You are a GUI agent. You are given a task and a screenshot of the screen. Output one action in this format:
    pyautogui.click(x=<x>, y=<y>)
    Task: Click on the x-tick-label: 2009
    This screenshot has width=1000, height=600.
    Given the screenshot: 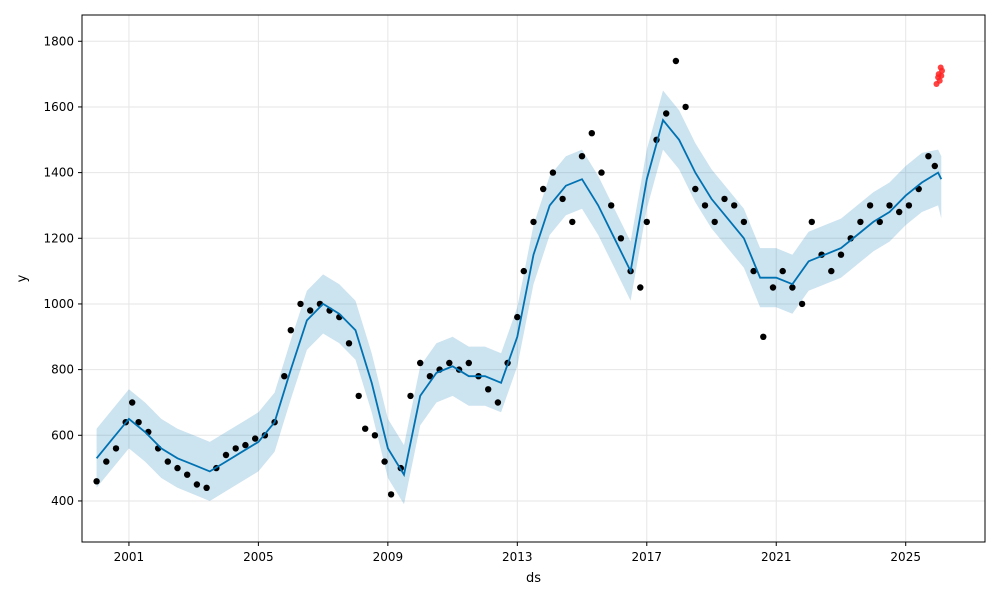 What is the action you would take?
    pyautogui.click(x=388, y=557)
    